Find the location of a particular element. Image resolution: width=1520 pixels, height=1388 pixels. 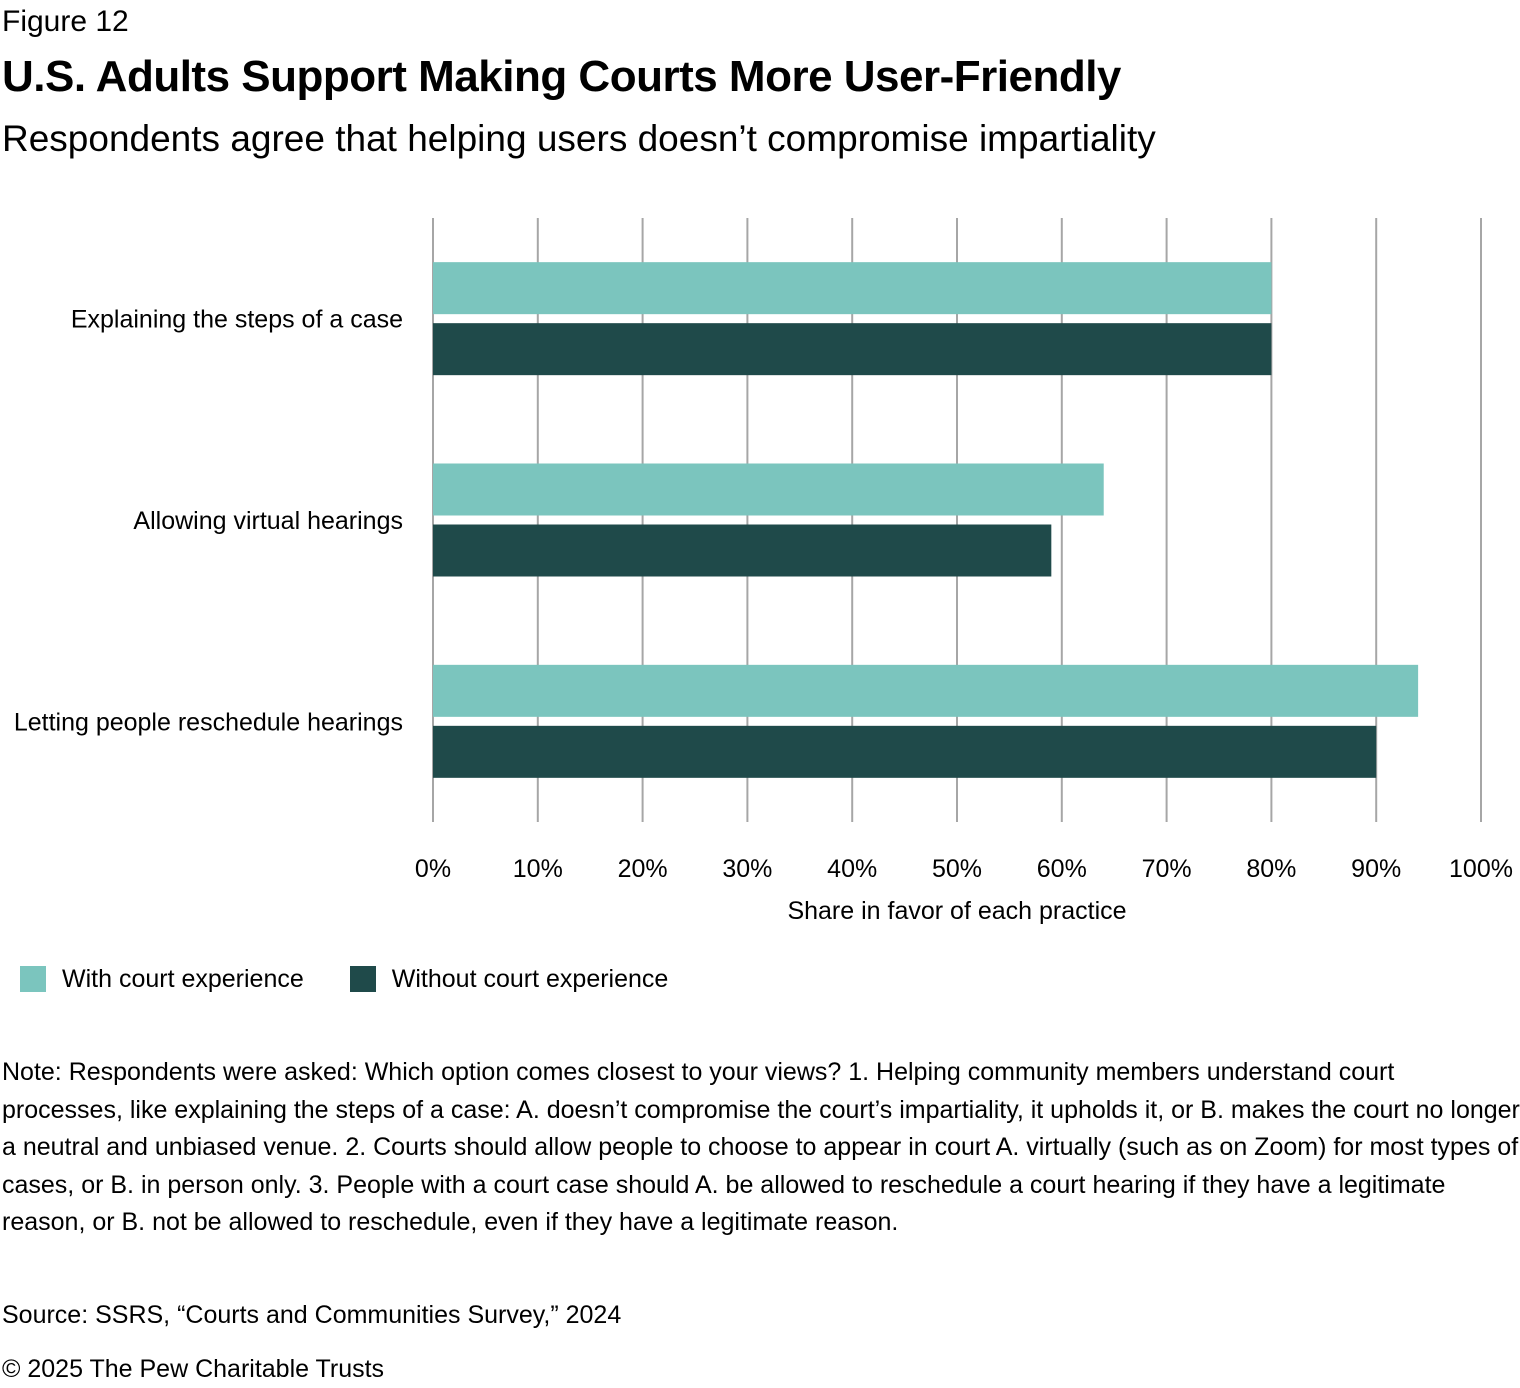

copyright: © 2025 The Pew Charitable Trusts is located at coordinates (193, 1369).